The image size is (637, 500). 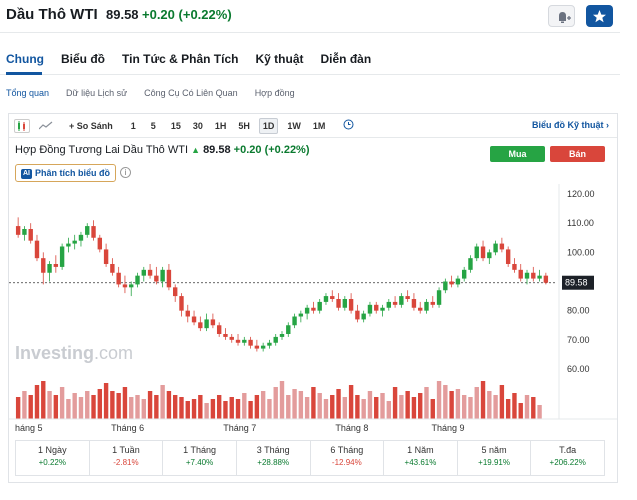 What do you see at coordinates (125, 172) in the screenshot?
I see `info-icon: i` at bounding box center [125, 172].